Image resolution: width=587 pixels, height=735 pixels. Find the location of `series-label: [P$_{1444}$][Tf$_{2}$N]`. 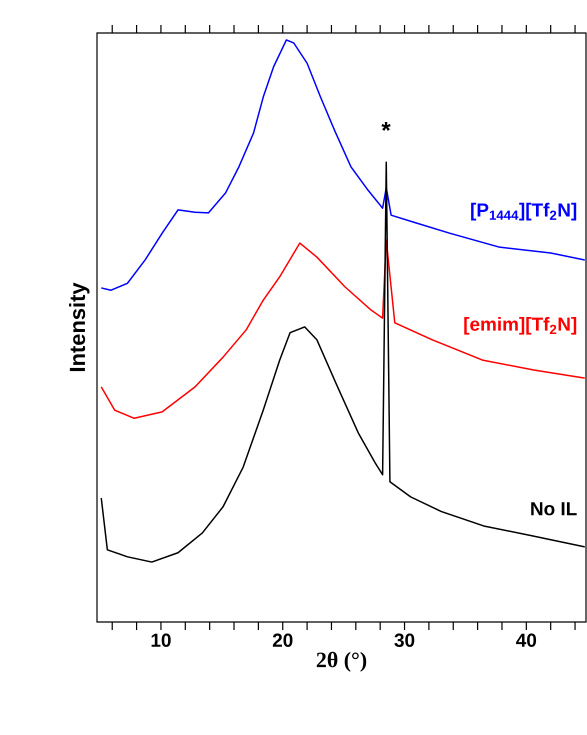

series-label: [P$_{1444}$][Tf$_{2}$N] is located at coordinates (523, 211).